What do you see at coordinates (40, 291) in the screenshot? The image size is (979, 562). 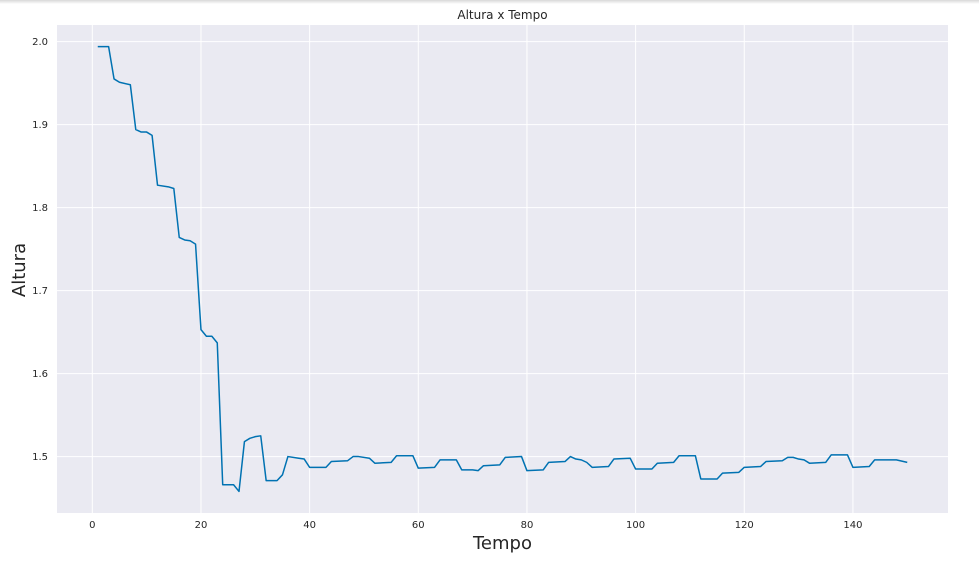 I see `y-tick-label: 1.7` at bounding box center [40, 291].